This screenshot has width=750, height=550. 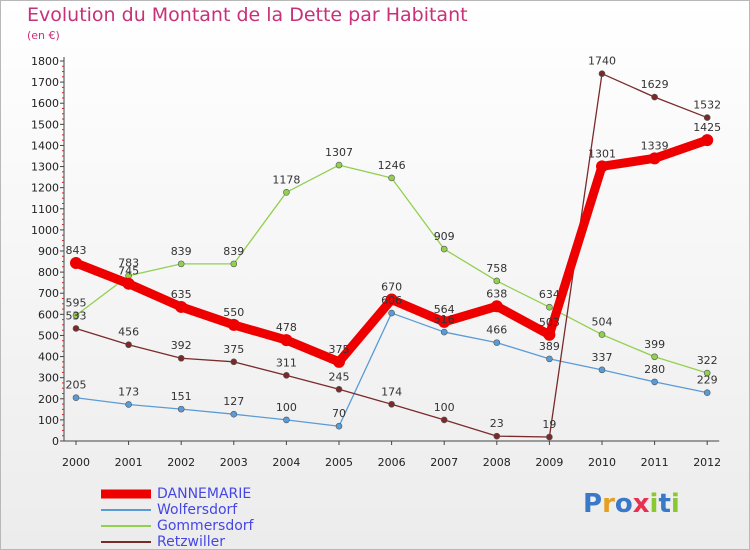 I want to click on x-tick-label: 2012, so click(x=707, y=462).